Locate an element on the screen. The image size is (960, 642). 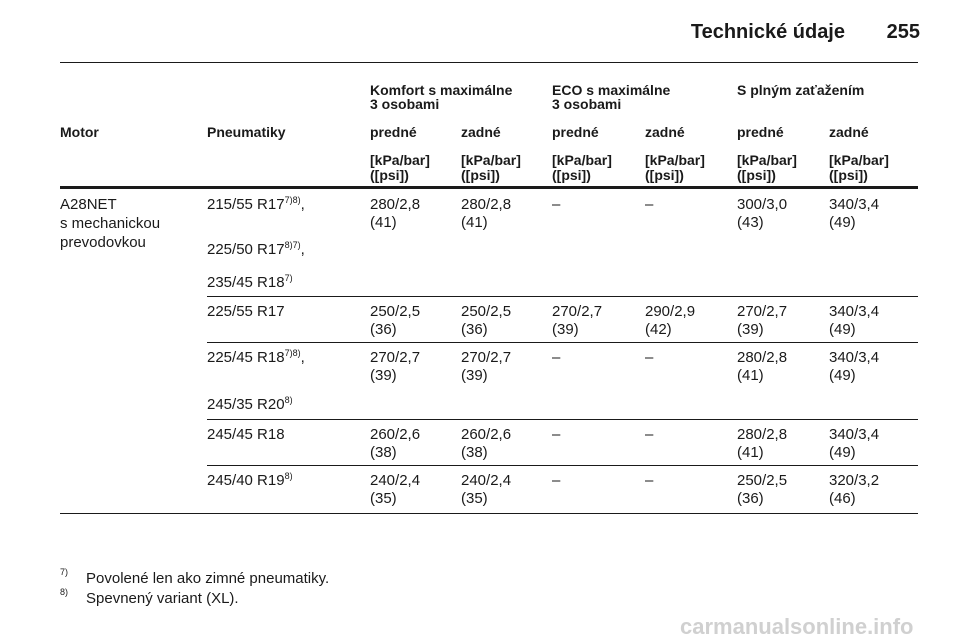
group-header: ECO s maximálne is located at coordinates (611, 90).